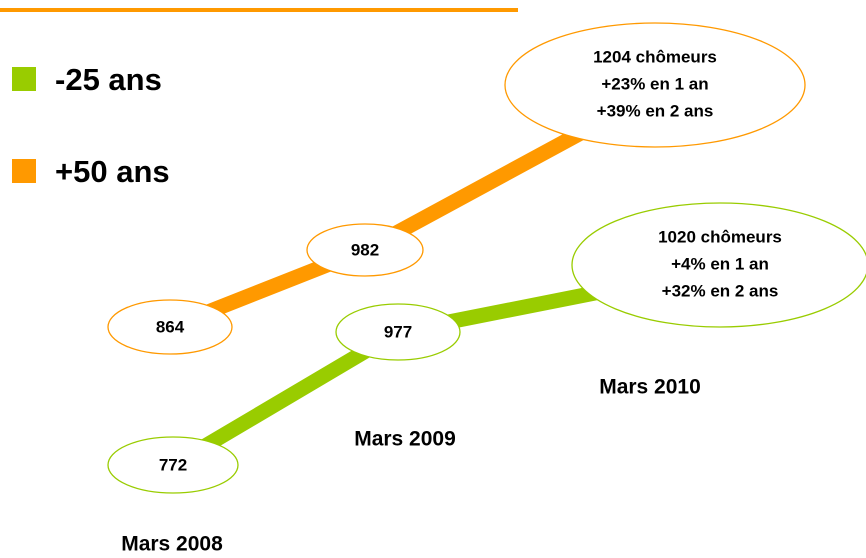 This screenshot has height=558, width=866. I want to click on point-label: 982, so click(365, 249).